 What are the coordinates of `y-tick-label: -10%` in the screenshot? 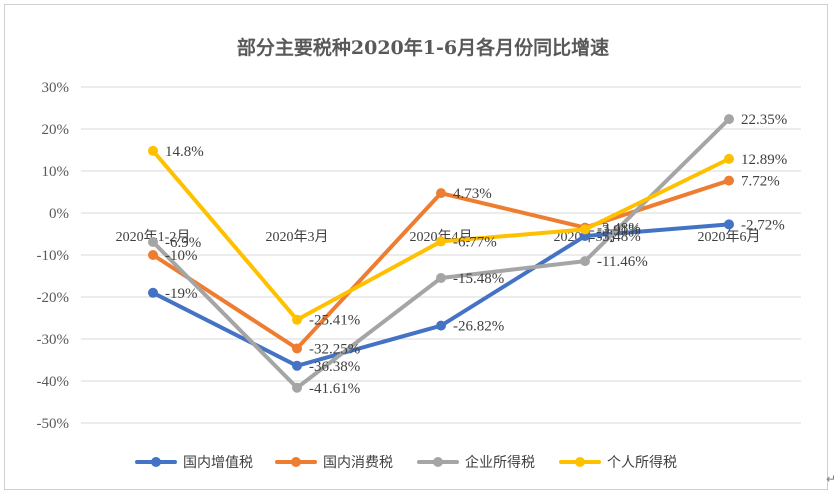 It's located at (53, 256).